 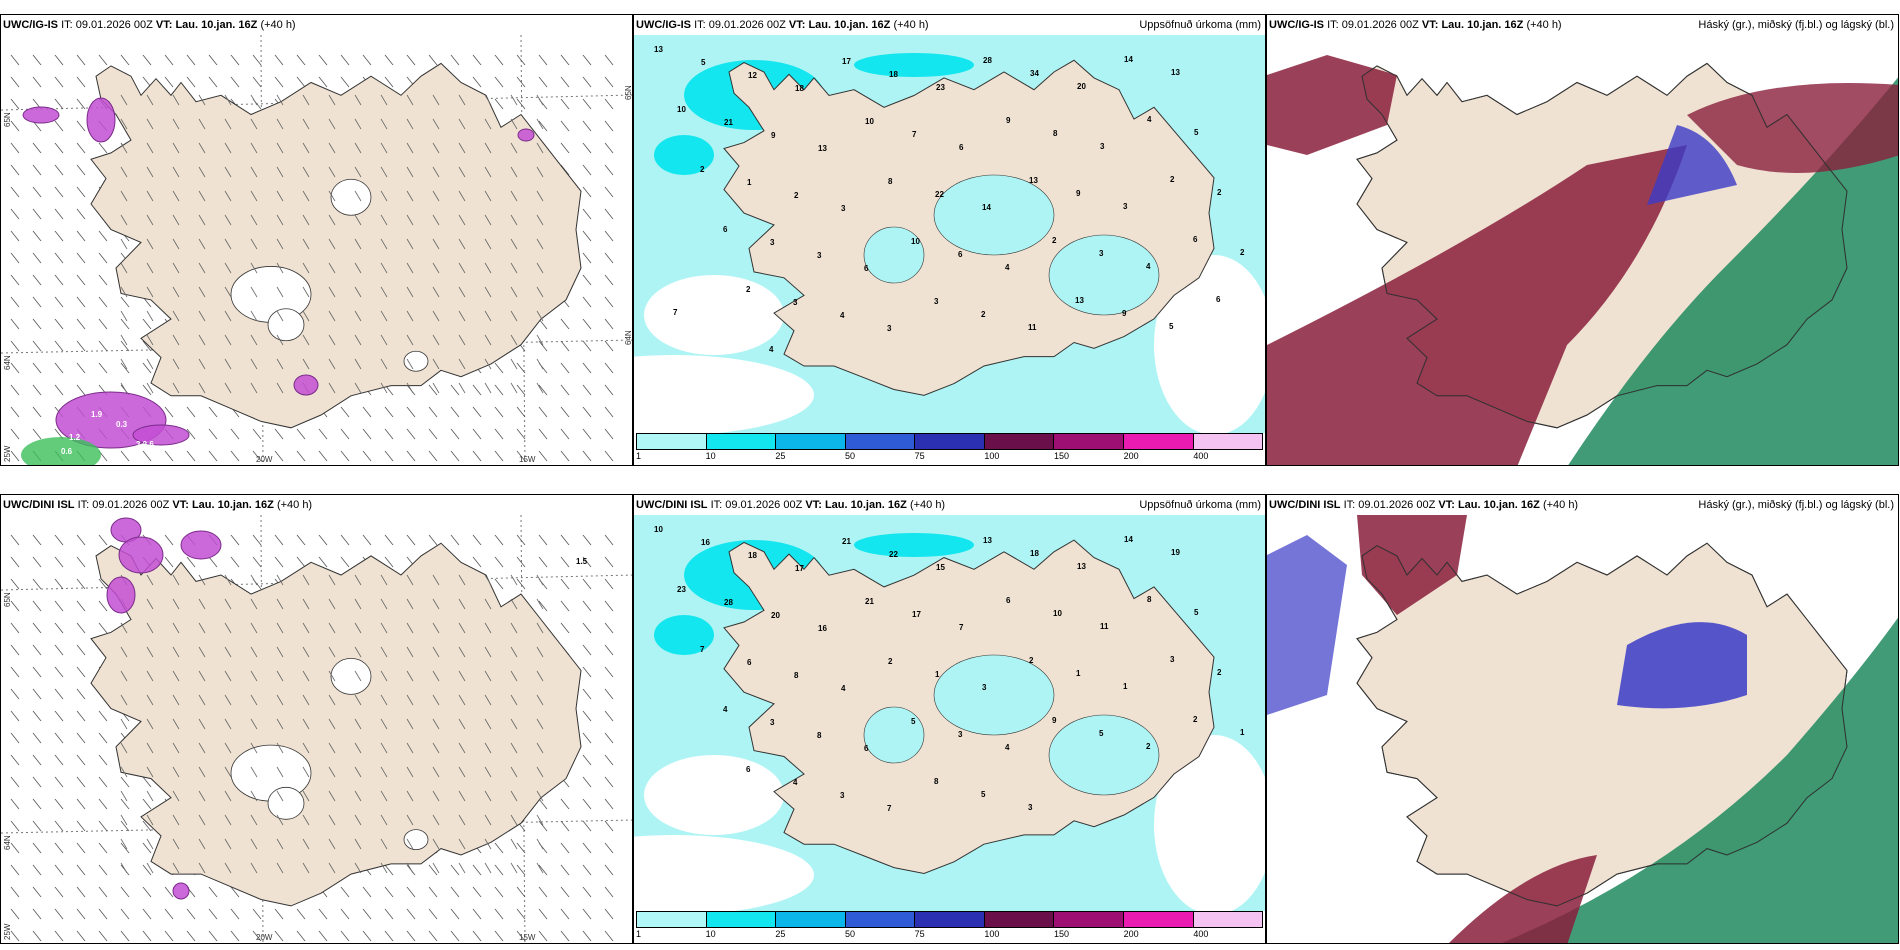 I want to click on precip-amount-label: 18, so click(x=799, y=88).